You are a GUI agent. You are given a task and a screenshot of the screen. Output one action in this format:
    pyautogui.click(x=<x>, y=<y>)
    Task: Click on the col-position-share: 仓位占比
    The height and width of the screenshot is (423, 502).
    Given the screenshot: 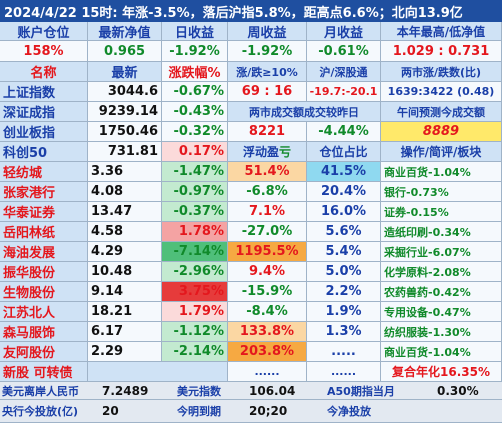 What is the action you would take?
    pyautogui.click(x=344, y=152)
    